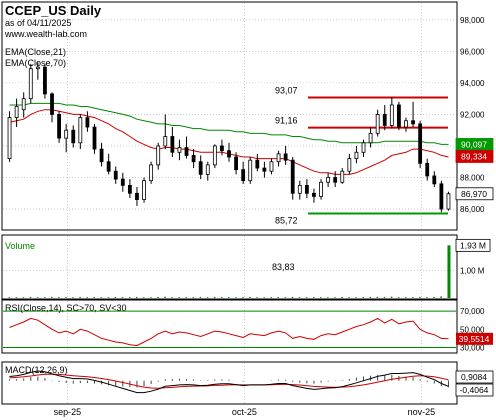 The image size is (496, 420). I want to click on macd-line, so click(229, 382).